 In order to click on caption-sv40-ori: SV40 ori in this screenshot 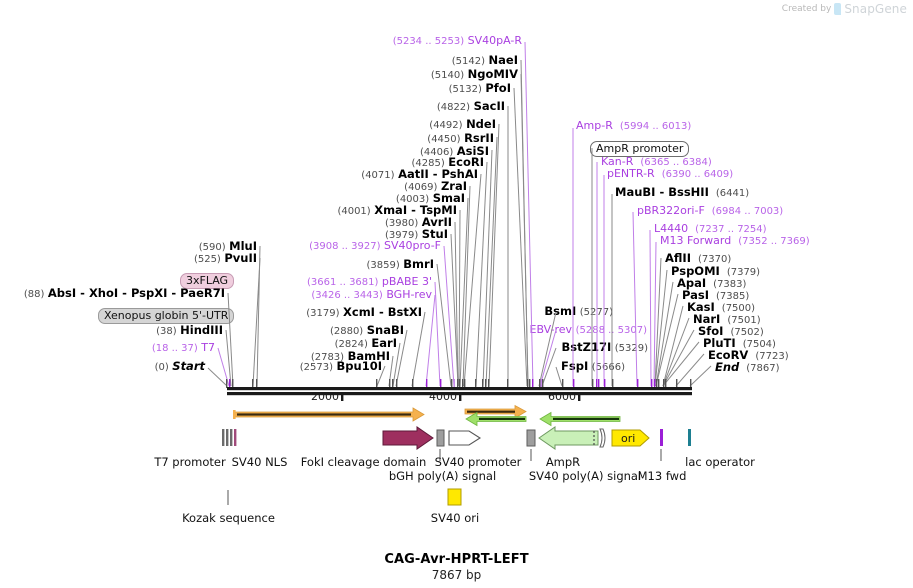, I will do `click(455, 518)`.